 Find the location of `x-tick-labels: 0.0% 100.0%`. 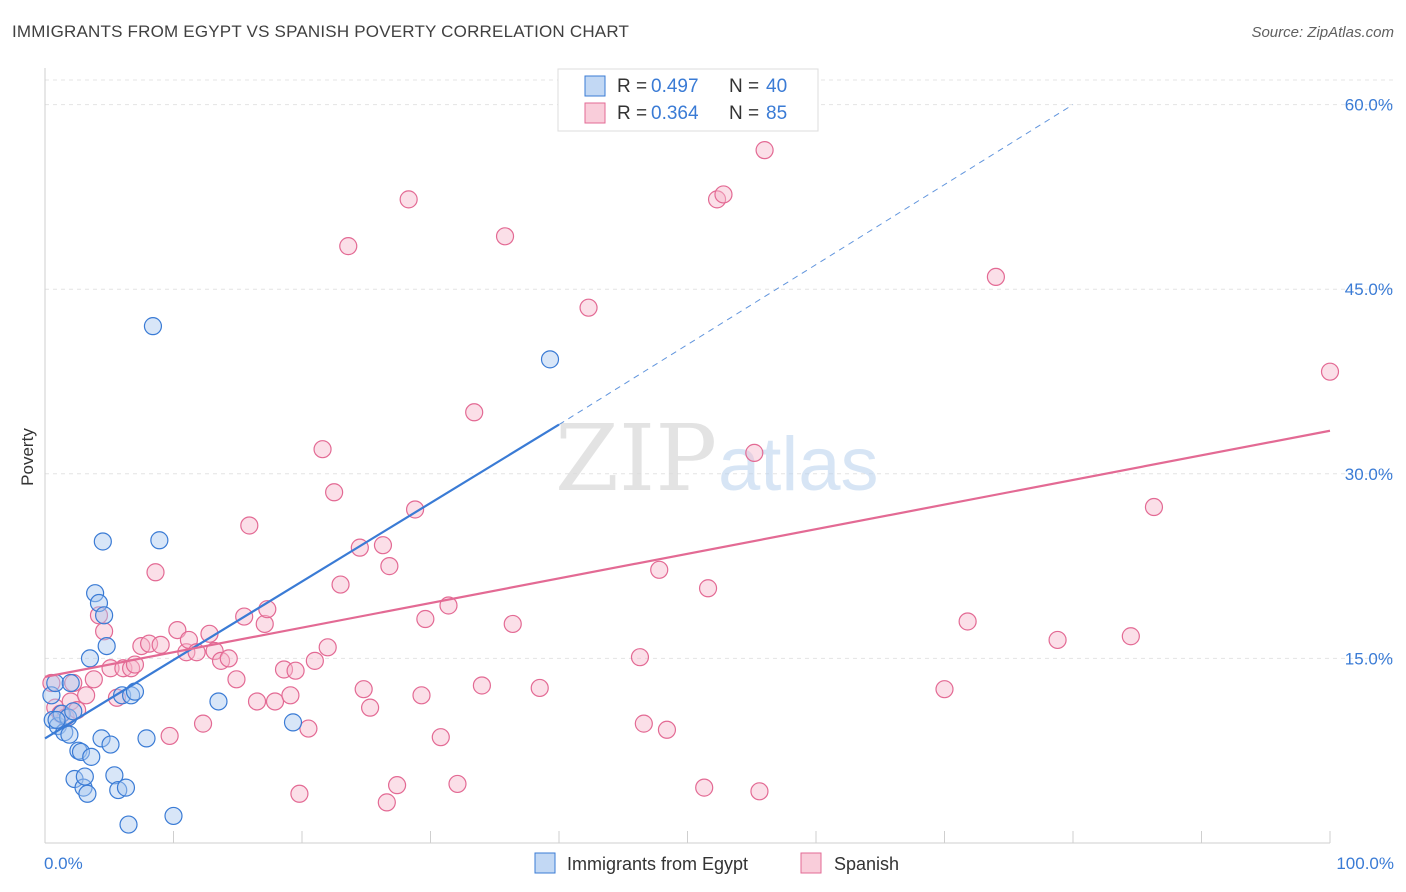

x-tick-labels: 0.0% 100.0% is located at coordinates (719, 863).